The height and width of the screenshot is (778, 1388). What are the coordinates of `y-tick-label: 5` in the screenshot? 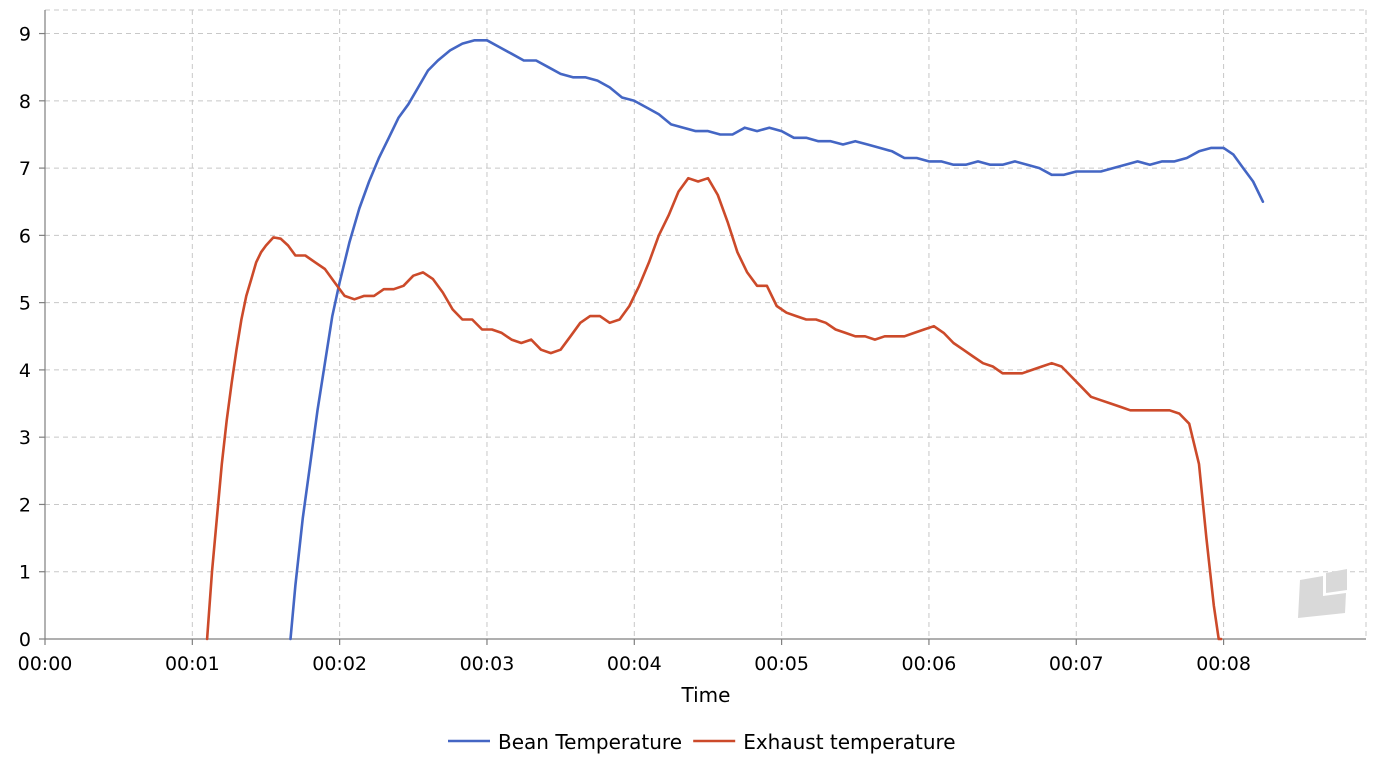 It's located at (25, 304).